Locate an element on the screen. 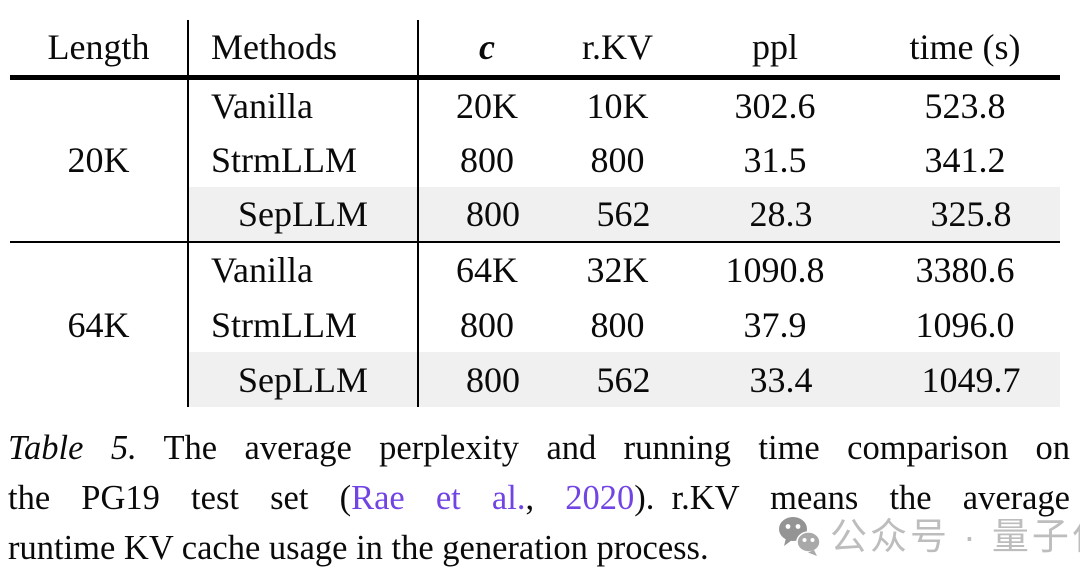 The height and width of the screenshot is (578, 1080). time-value: 1049.7 is located at coordinates (965, 379).